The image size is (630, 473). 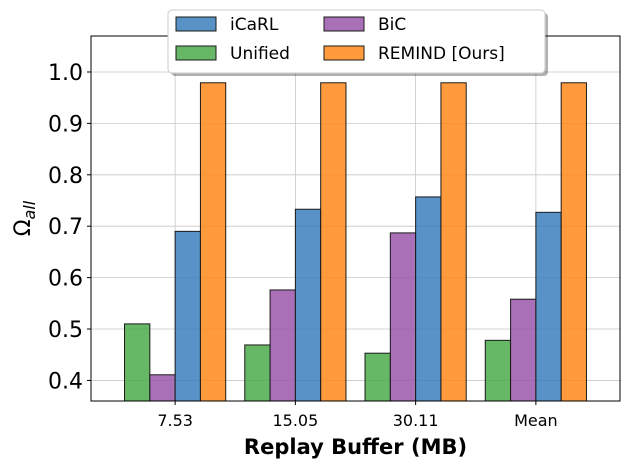 I want to click on legend-label-remind-ours: REMIND [Ours], so click(x=441, y=54).